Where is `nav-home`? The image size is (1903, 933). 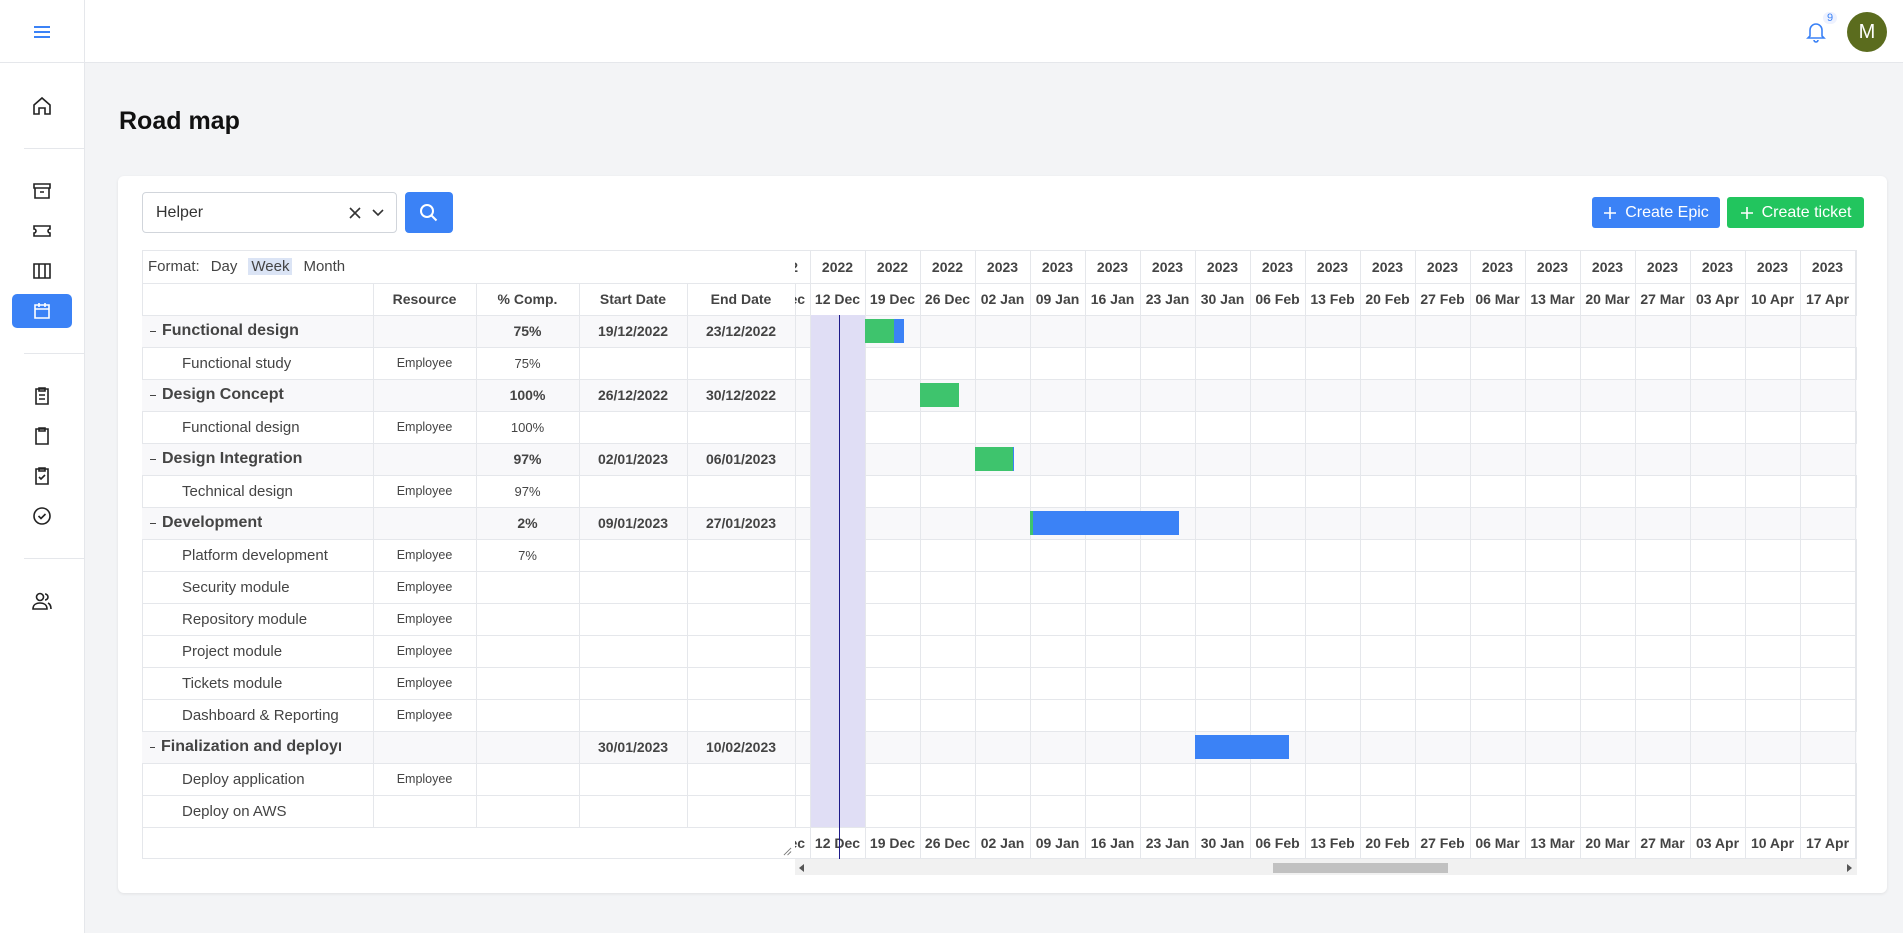 nav-home is located at coordinates (42, 106).